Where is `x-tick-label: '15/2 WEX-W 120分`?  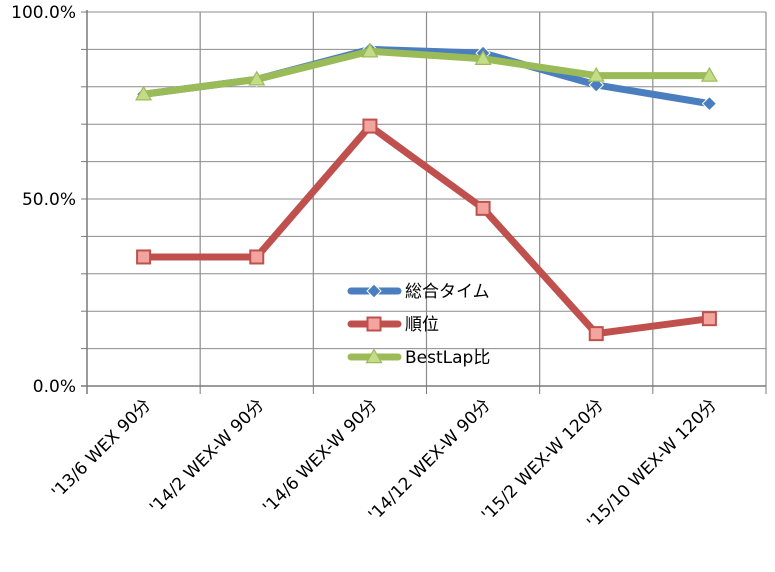
x-tick-label: '15/2 WEX-W 120分 is located at coordinates (543, 460).